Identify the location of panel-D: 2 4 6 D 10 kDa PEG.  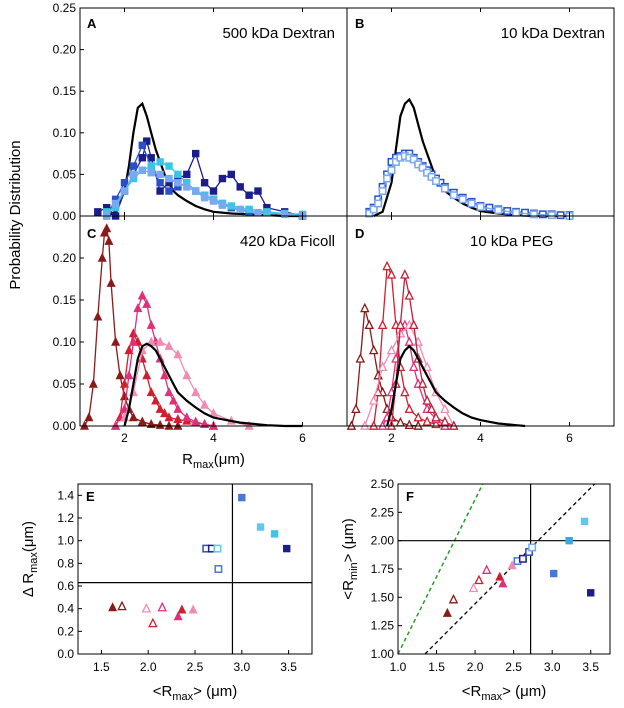
(480, 330).